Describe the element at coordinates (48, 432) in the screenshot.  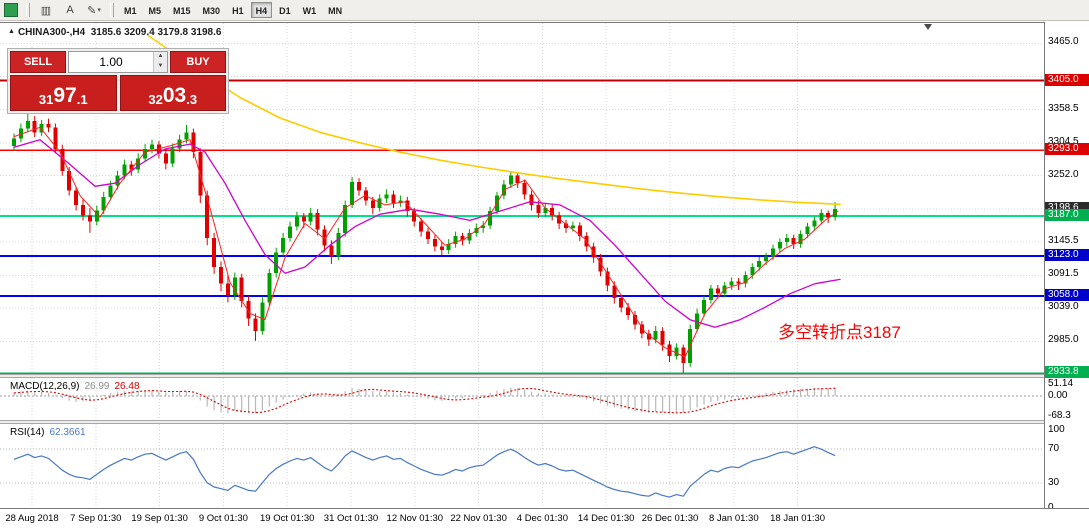
I see `rsi-title: RSI(14) 62.3661` at that location.